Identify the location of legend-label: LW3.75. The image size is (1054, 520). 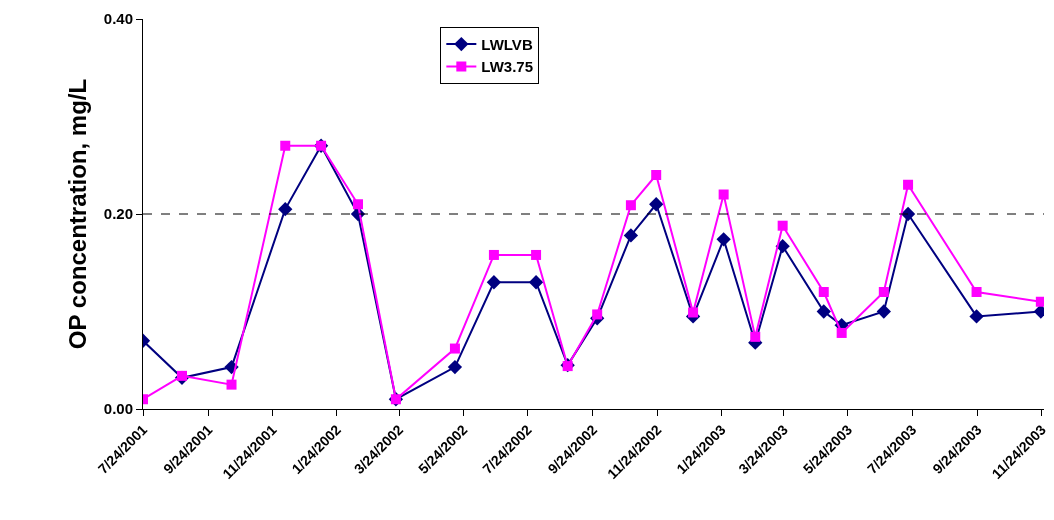
(507, 67).